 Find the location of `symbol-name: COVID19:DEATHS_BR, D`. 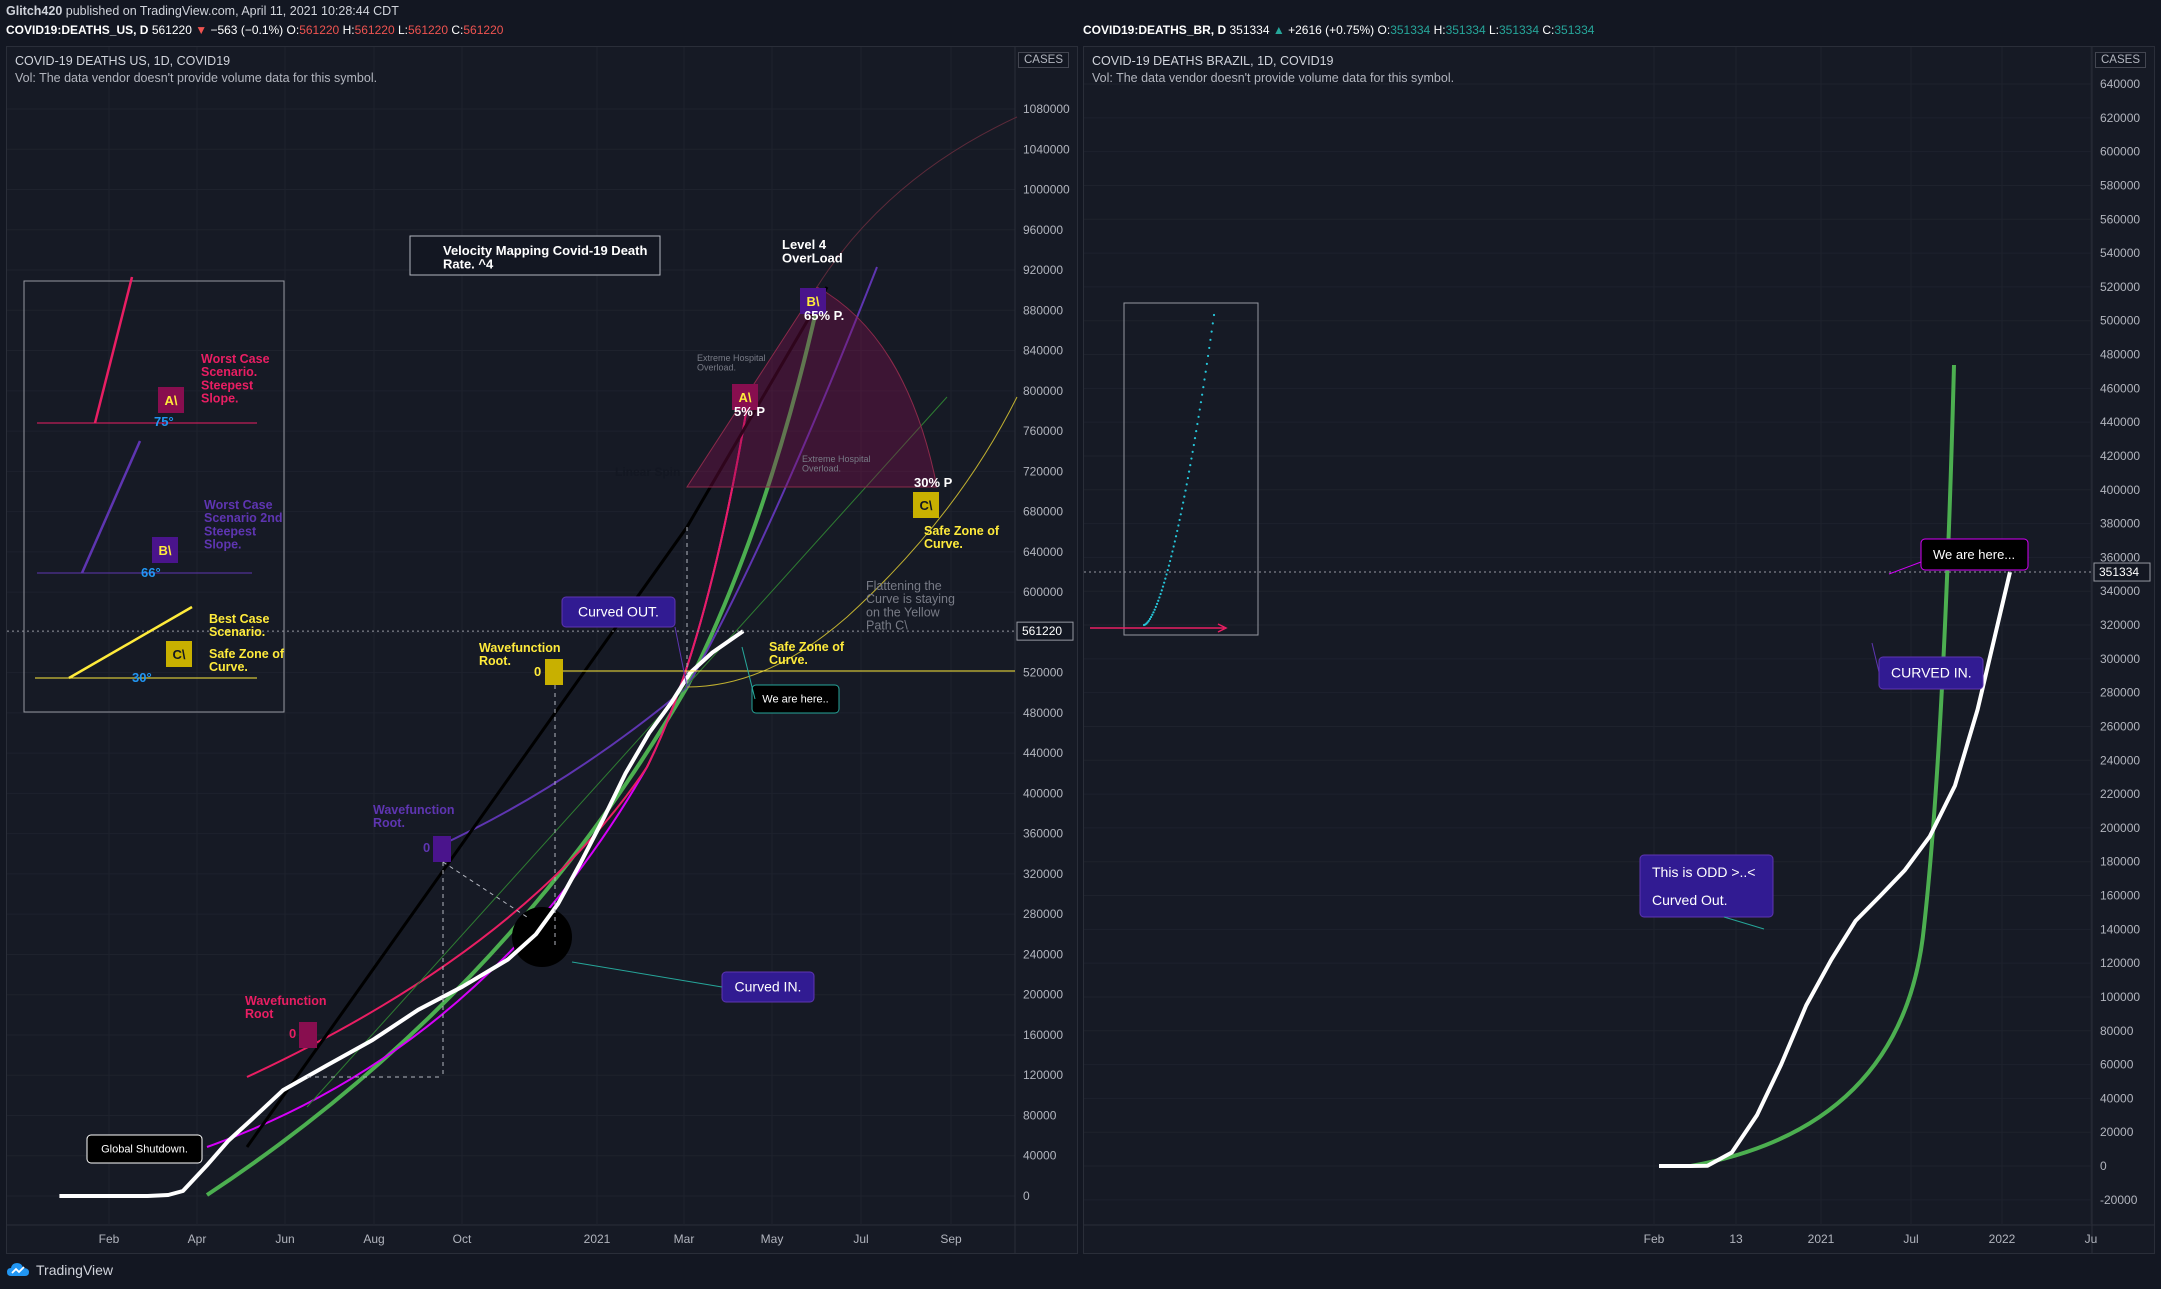

symbol-name: COVID19:DEATHS_BR, D is located at coordinates (1155, 30).